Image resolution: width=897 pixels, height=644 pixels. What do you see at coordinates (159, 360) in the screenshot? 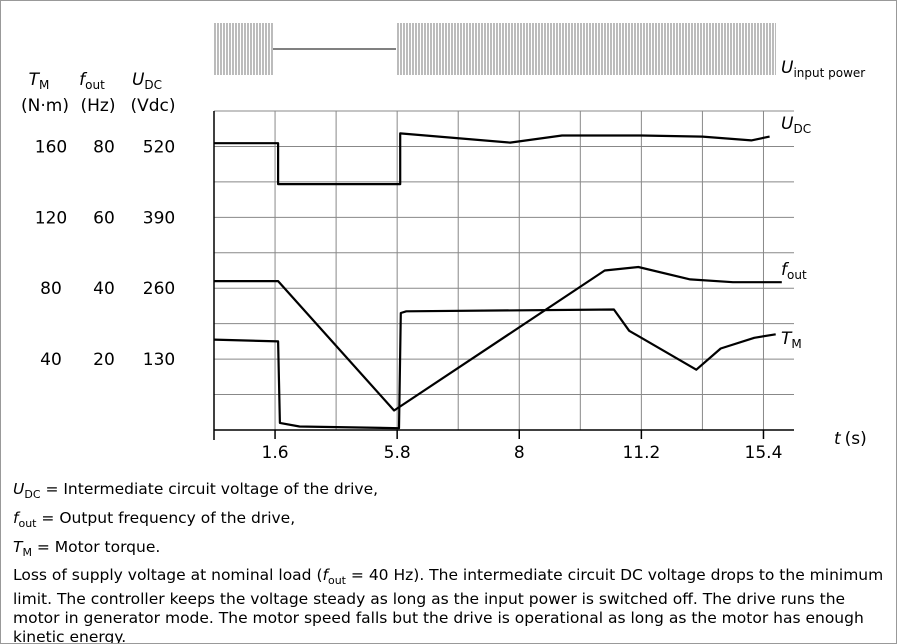
I see `y-tick-label: 130` at bounding box center [159, 360].